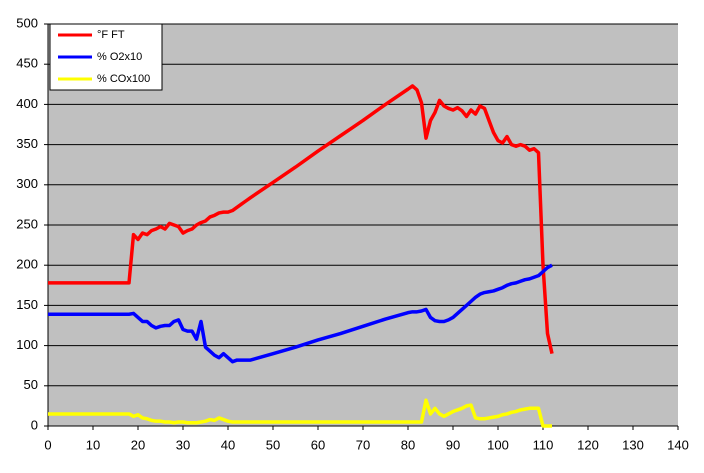  I want to click on y-tick-label: 250, so click(27, 223).